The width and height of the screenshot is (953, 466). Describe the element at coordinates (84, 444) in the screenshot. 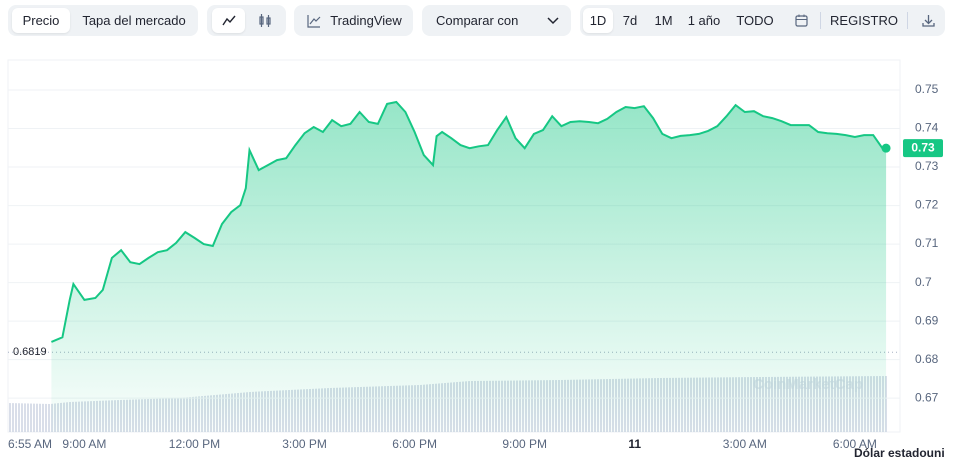

I see `x-tick-label: 9:00 AM` at that location.